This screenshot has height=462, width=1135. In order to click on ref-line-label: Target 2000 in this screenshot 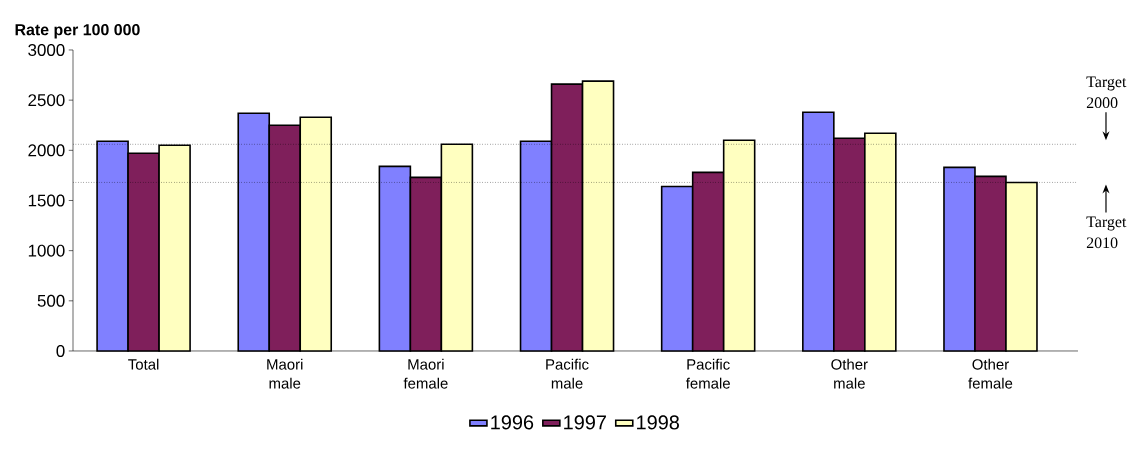, I will do `click(1106, 92)`.